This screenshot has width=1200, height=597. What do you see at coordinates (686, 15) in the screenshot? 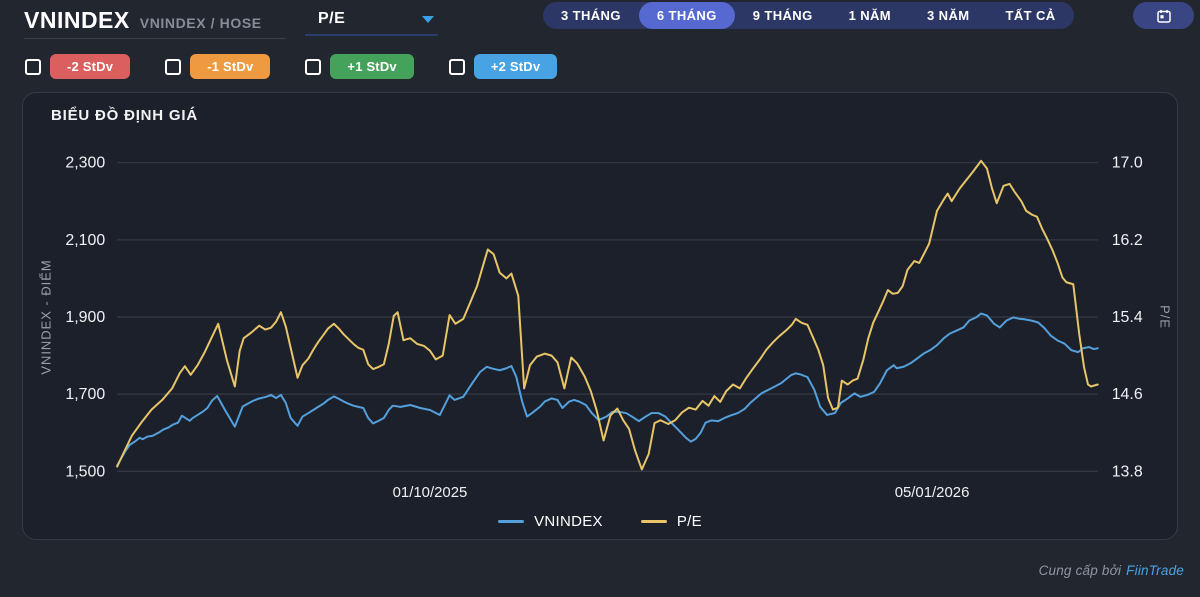
I see `time-range-button: 6 THÁNG` at bounding box center [686, 15].